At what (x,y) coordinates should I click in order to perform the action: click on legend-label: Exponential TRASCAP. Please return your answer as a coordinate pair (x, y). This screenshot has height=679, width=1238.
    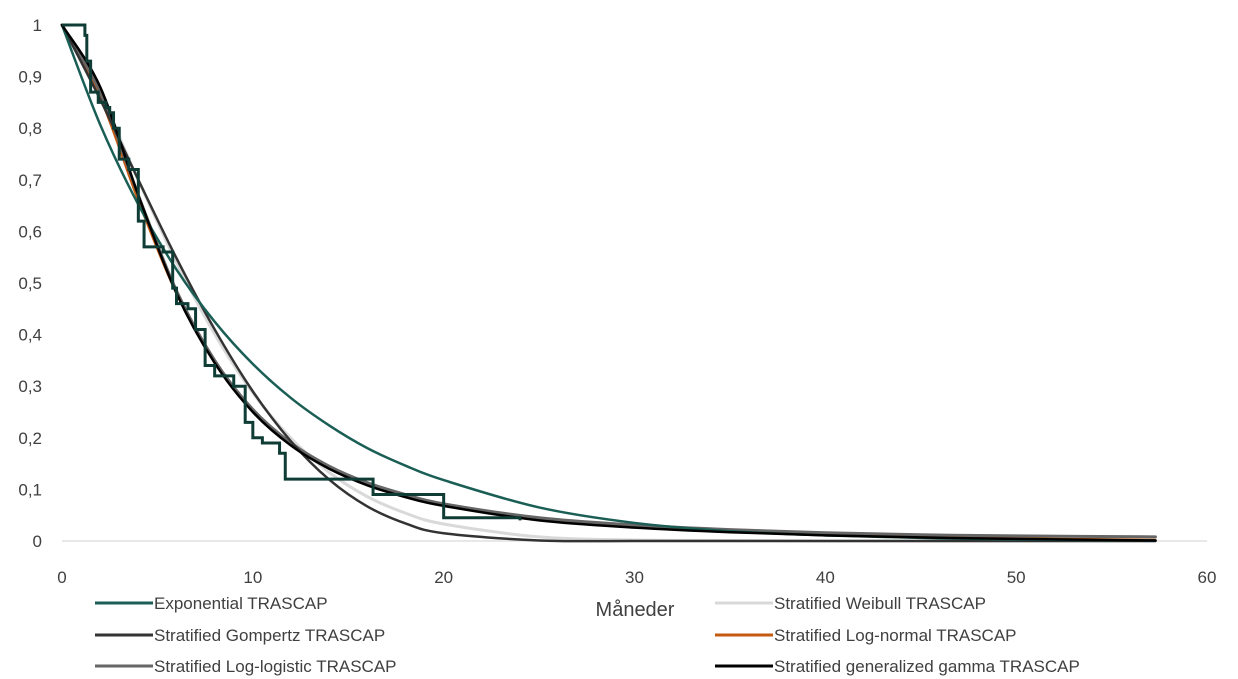
    Looking at the image, I should click on (241, 603).